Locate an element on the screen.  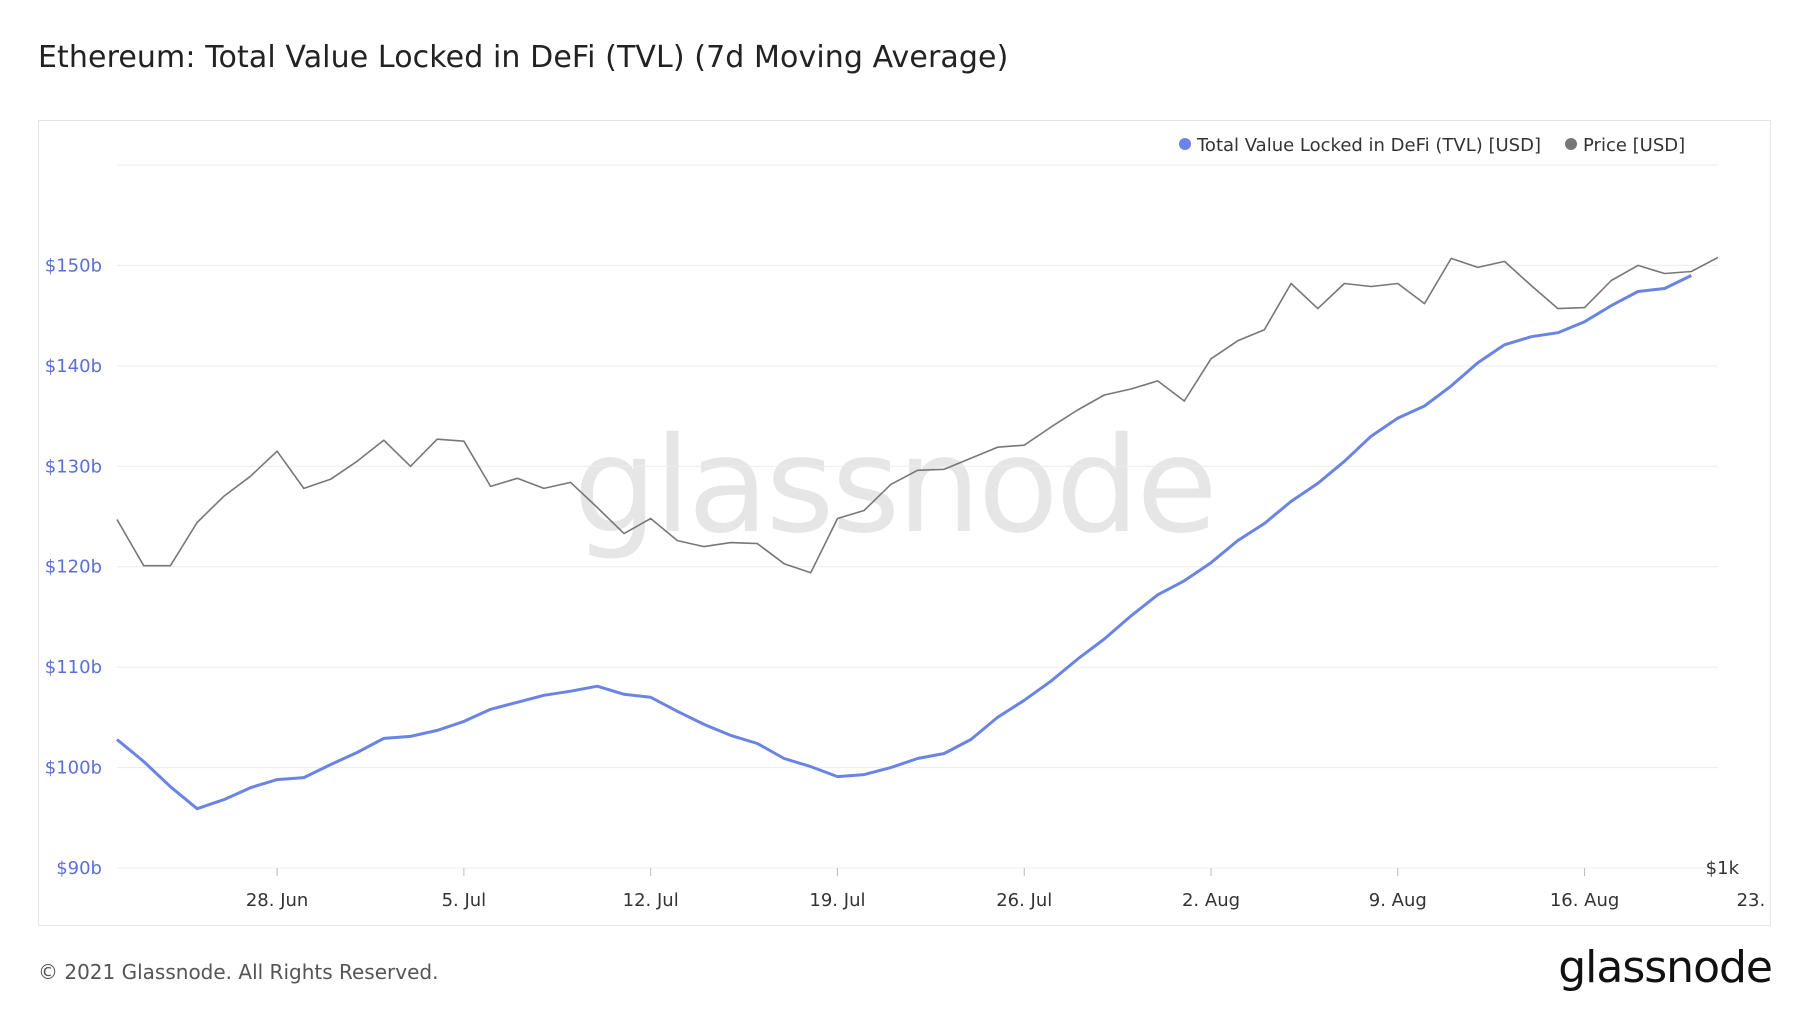
x-tick-label: 26. Jul is located at coordinates (1024, 900).